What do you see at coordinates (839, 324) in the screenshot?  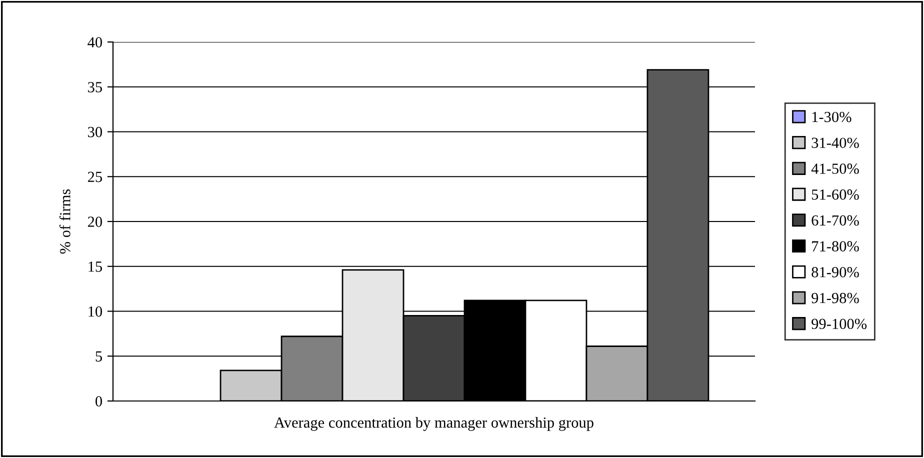 I see `legend-label: 99-100%` at bounding box center [839, 324].